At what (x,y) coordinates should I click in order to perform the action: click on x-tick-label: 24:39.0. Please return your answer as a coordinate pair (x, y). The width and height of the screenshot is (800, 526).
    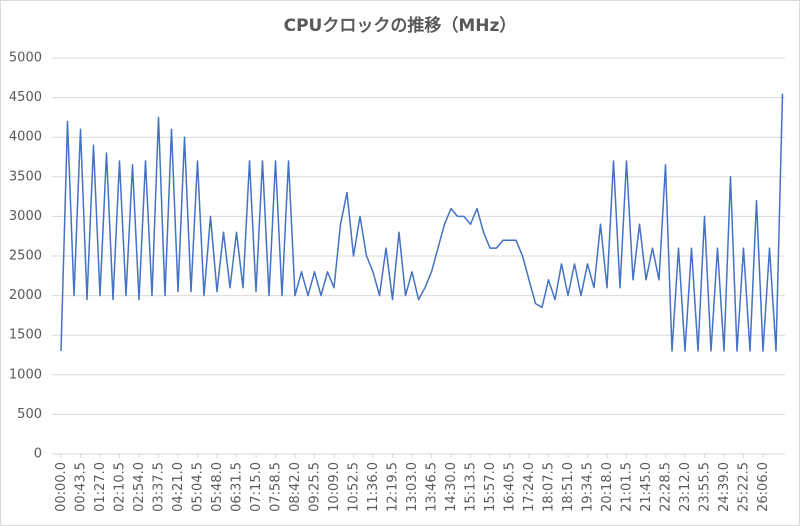
    Looking at the image, I should click on (724, 487).